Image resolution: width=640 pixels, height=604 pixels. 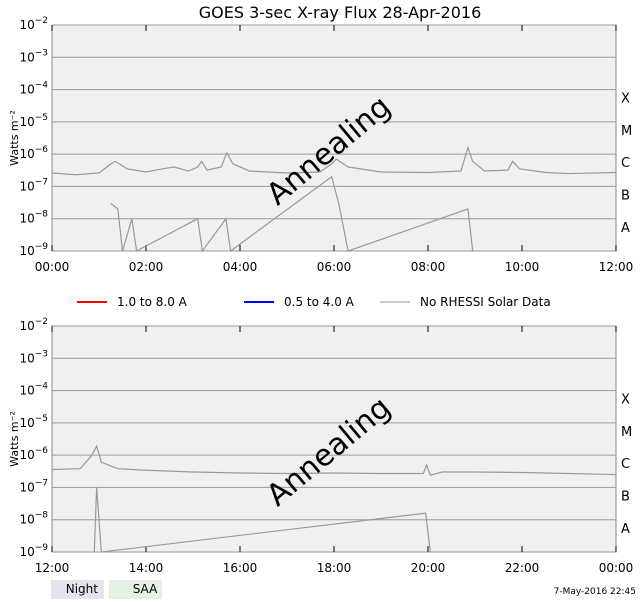 I want to click on timestamp: 7-May-2016 22:45, so click(x=595, y=592).